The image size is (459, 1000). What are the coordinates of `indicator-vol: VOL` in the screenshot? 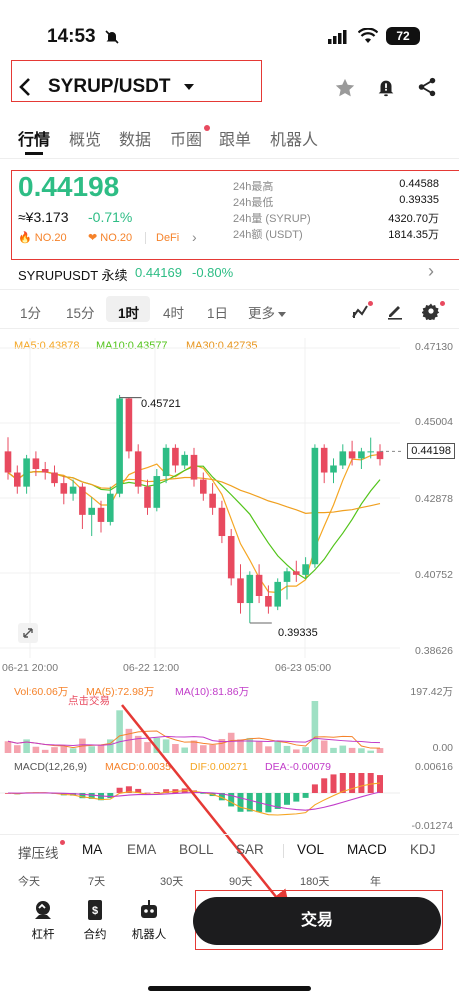 It's located at (311, 849).